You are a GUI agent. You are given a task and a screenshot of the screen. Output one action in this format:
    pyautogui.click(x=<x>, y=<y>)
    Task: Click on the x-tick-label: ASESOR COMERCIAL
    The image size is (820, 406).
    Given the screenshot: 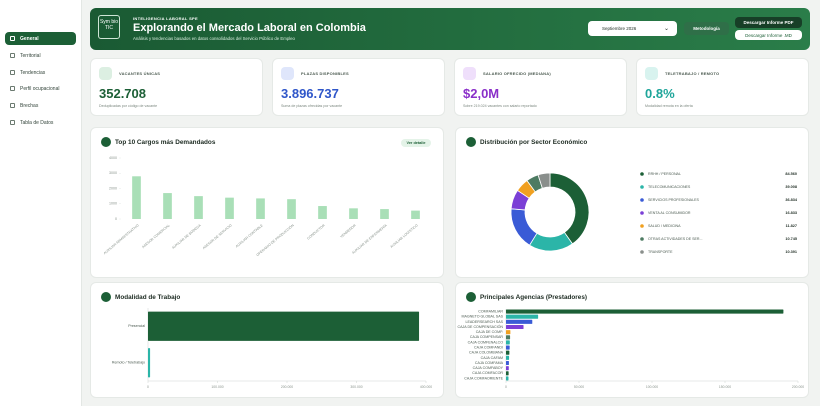 What is the action you would take?
    pyautogui.click(x=156, y=236)
    